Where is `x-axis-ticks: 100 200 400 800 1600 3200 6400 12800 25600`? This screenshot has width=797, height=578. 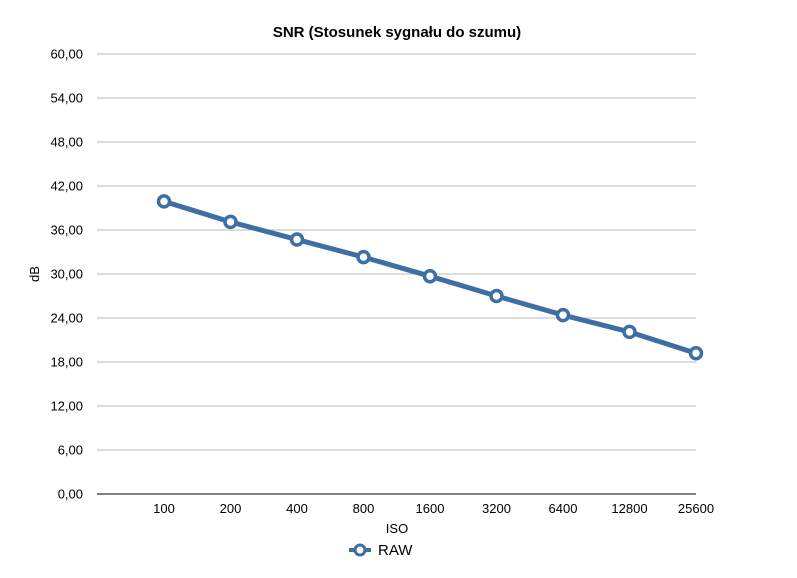
x-axis-ticks: 100 200 400 800 1600 3200 6400 12800 25600 is located at coordinates (433, 508).